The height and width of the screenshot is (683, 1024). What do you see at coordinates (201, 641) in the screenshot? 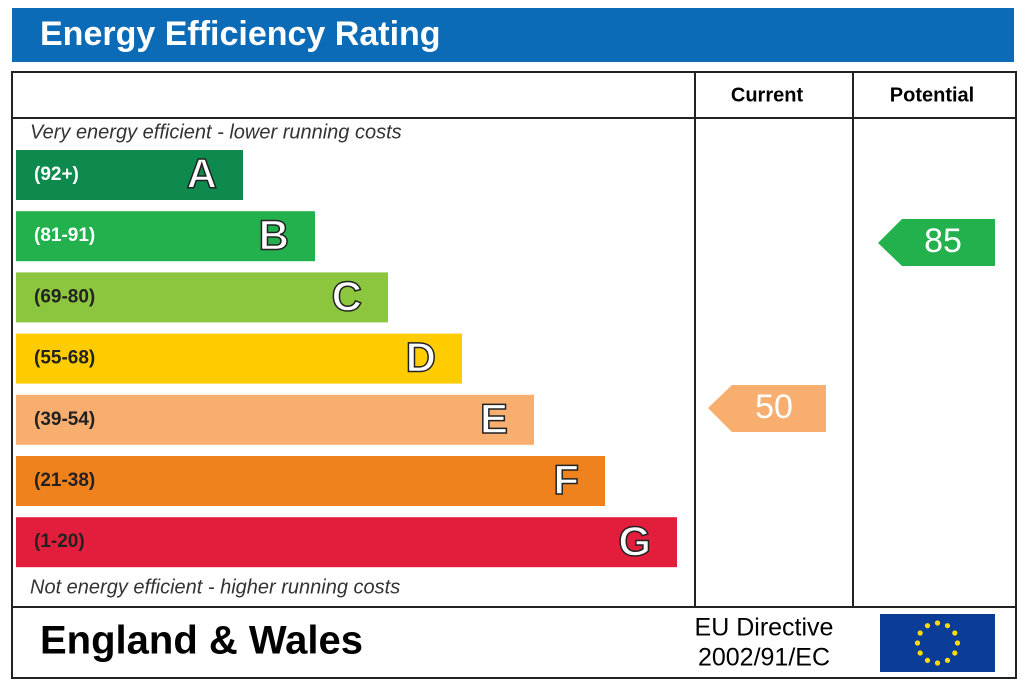
I see `region: England & Wales` at bounding box center [201, 641].